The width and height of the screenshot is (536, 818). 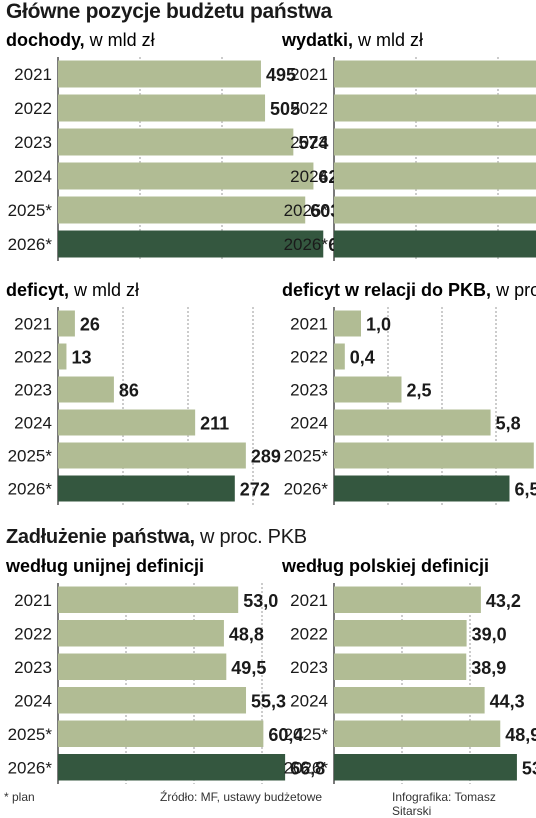 I want to click on chart-1-title: dochody, w mld zł, so click(x=80, y=40).